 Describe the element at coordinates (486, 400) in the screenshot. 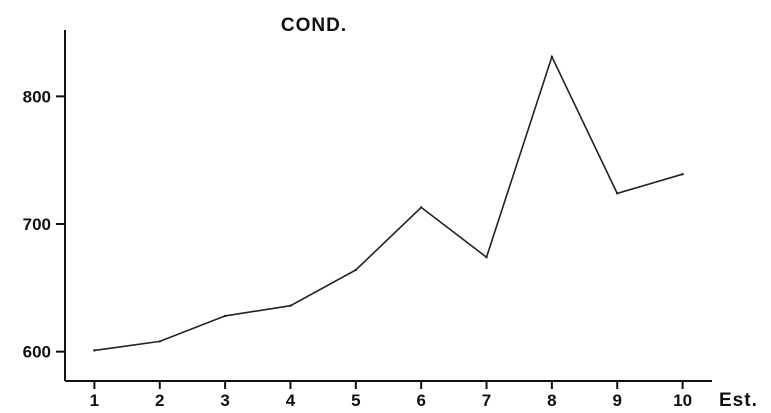

I see `x-tick-label: 7` at that location.